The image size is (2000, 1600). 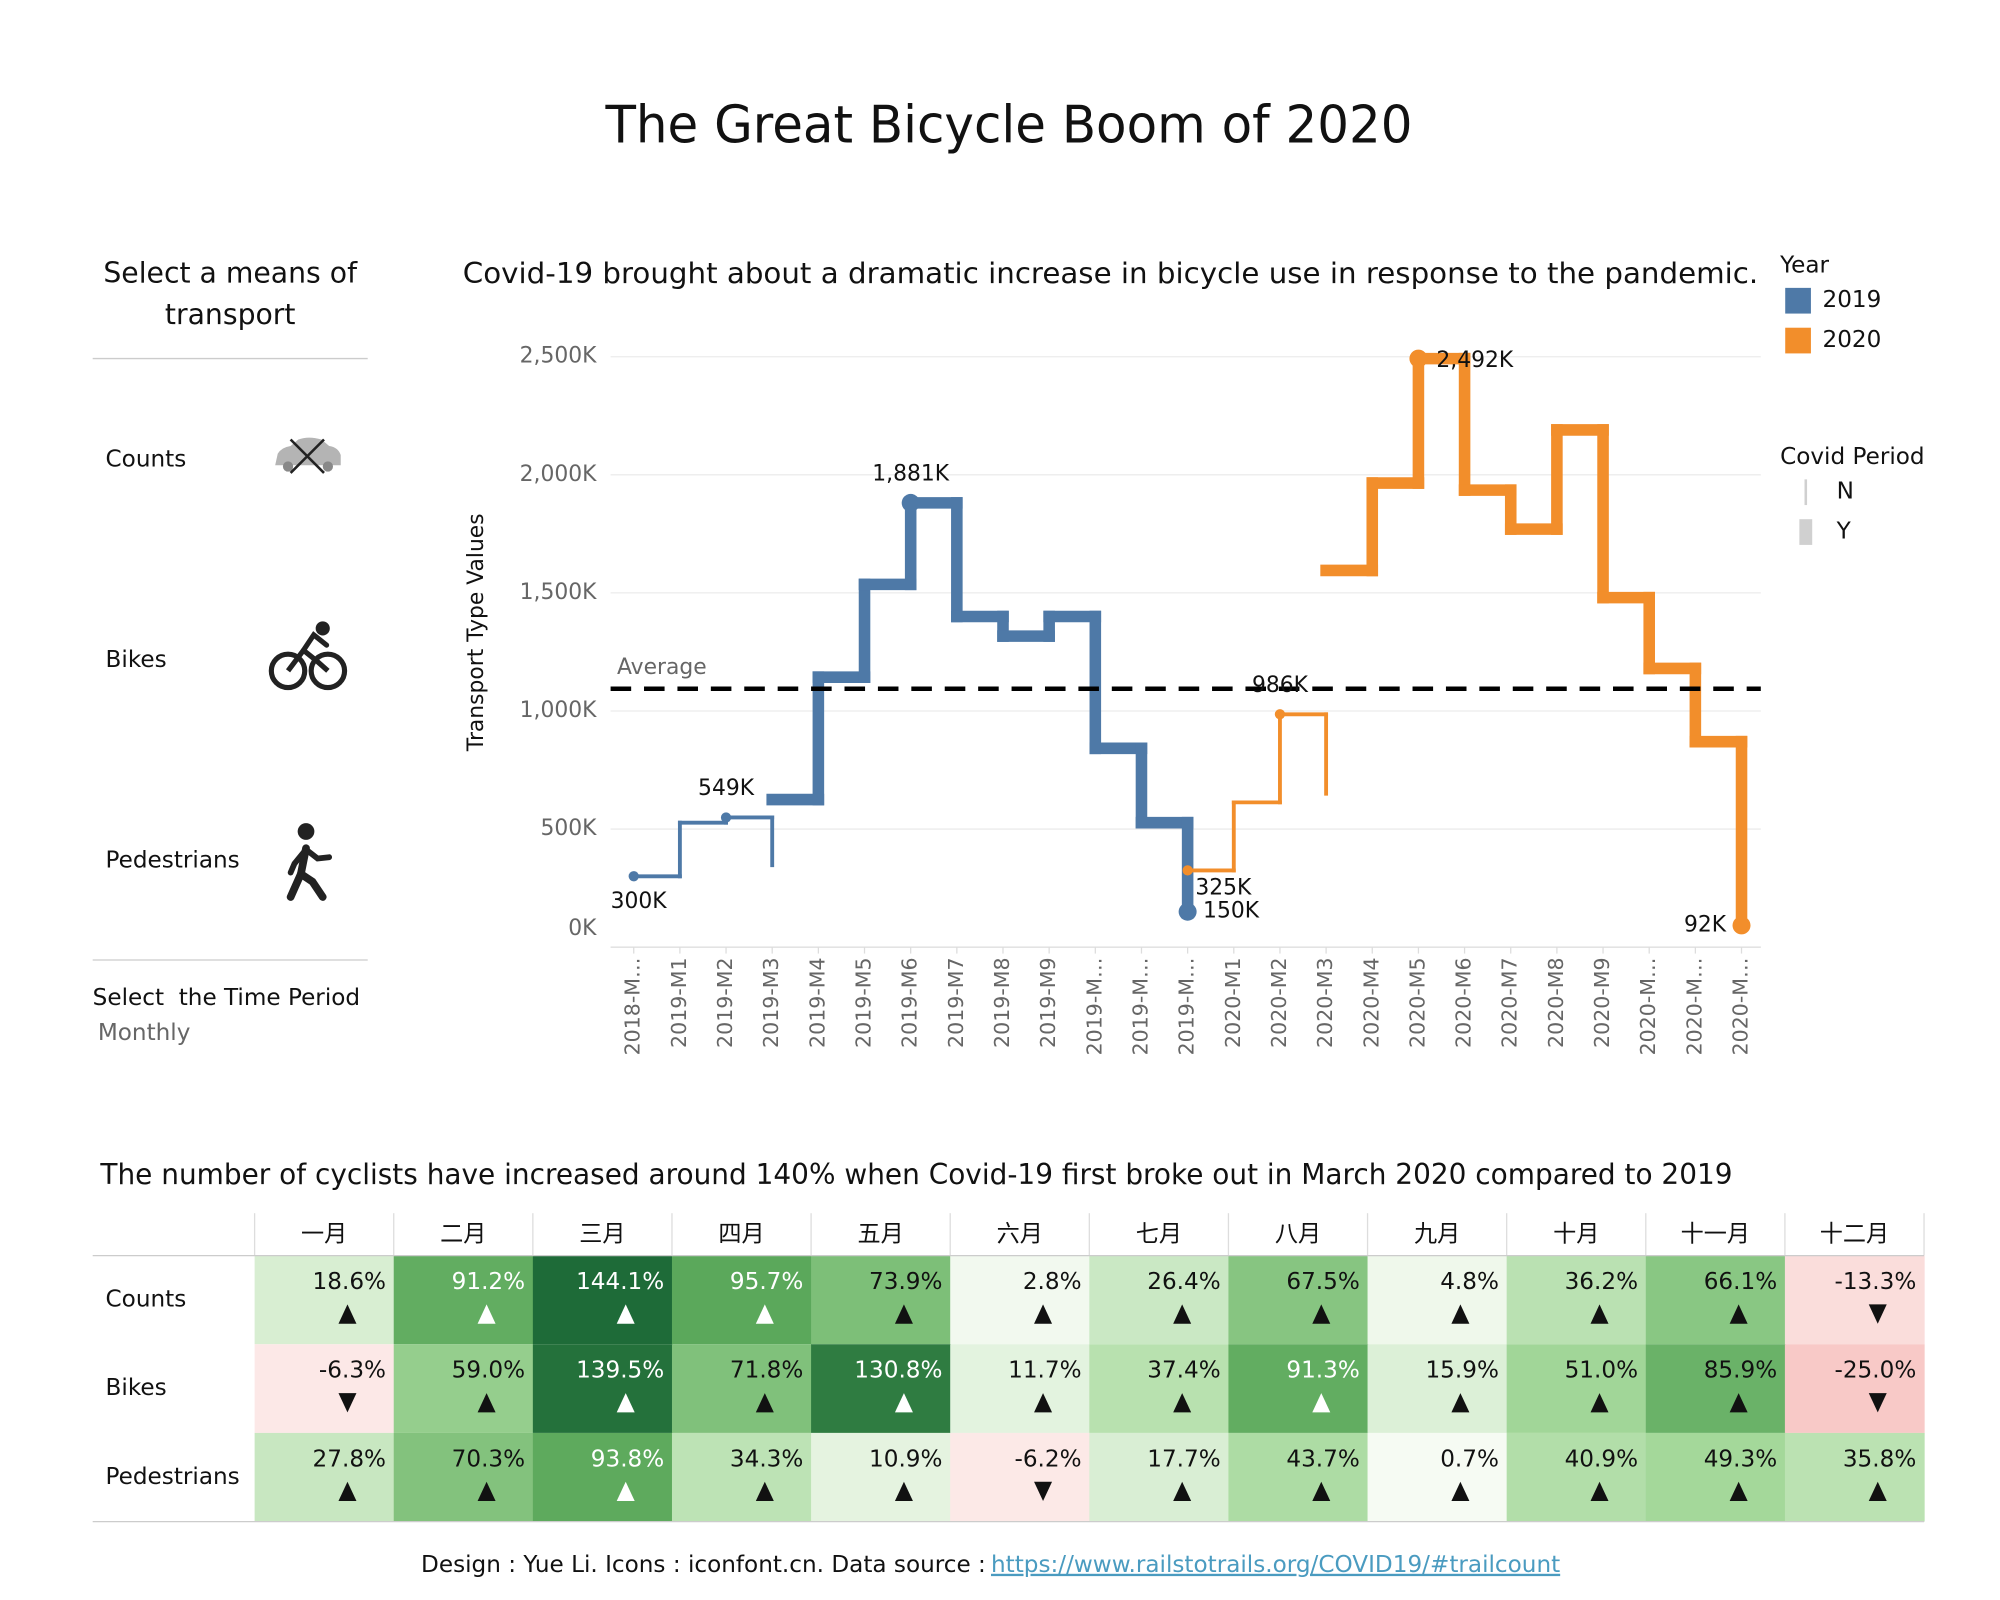 What do you see at coordinates (1159, 1235) in the screenshot?
I see `column-header: 七月` at bounding box center [1159, 1235].